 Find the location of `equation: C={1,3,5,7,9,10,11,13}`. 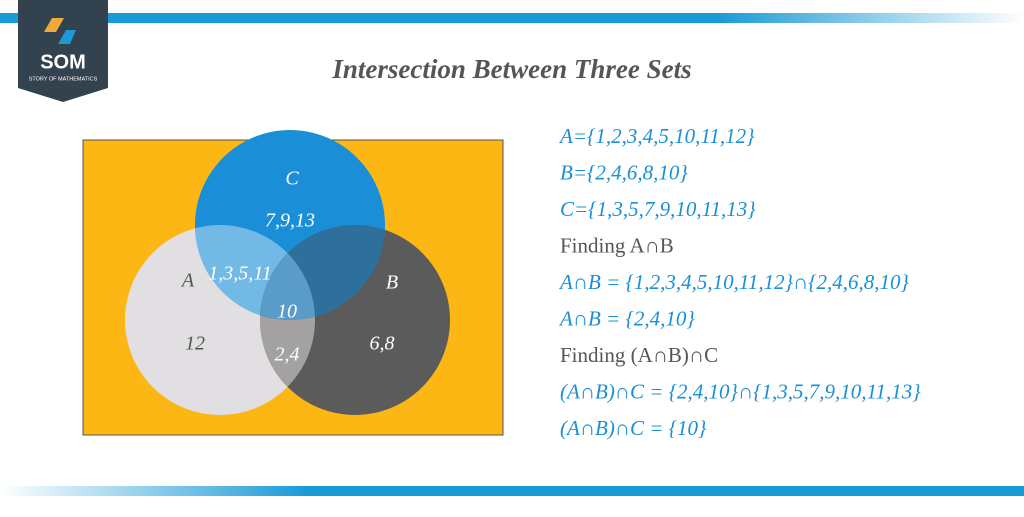

equation: C={1,3,5,7,9,10,11,13} is located at coordinates (658, 209).